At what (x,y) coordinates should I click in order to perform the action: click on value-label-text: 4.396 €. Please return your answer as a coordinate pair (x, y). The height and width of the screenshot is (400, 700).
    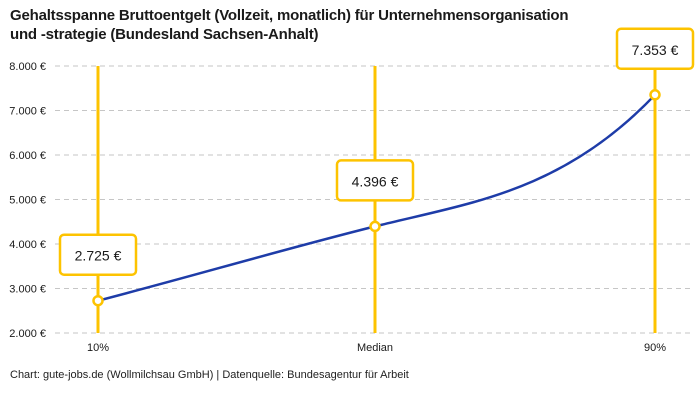
    Looking at the image, I should click on (375, 181).